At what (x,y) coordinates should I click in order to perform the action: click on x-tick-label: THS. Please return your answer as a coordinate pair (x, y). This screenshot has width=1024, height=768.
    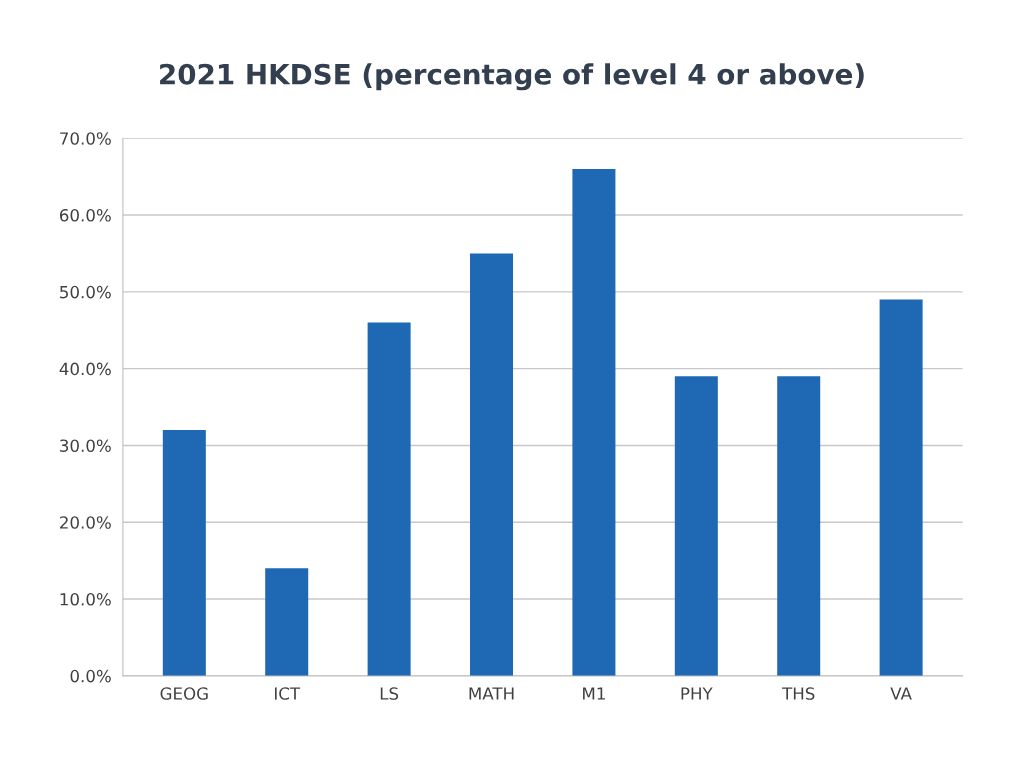
    Looking at the image, I should click on (798, 693).